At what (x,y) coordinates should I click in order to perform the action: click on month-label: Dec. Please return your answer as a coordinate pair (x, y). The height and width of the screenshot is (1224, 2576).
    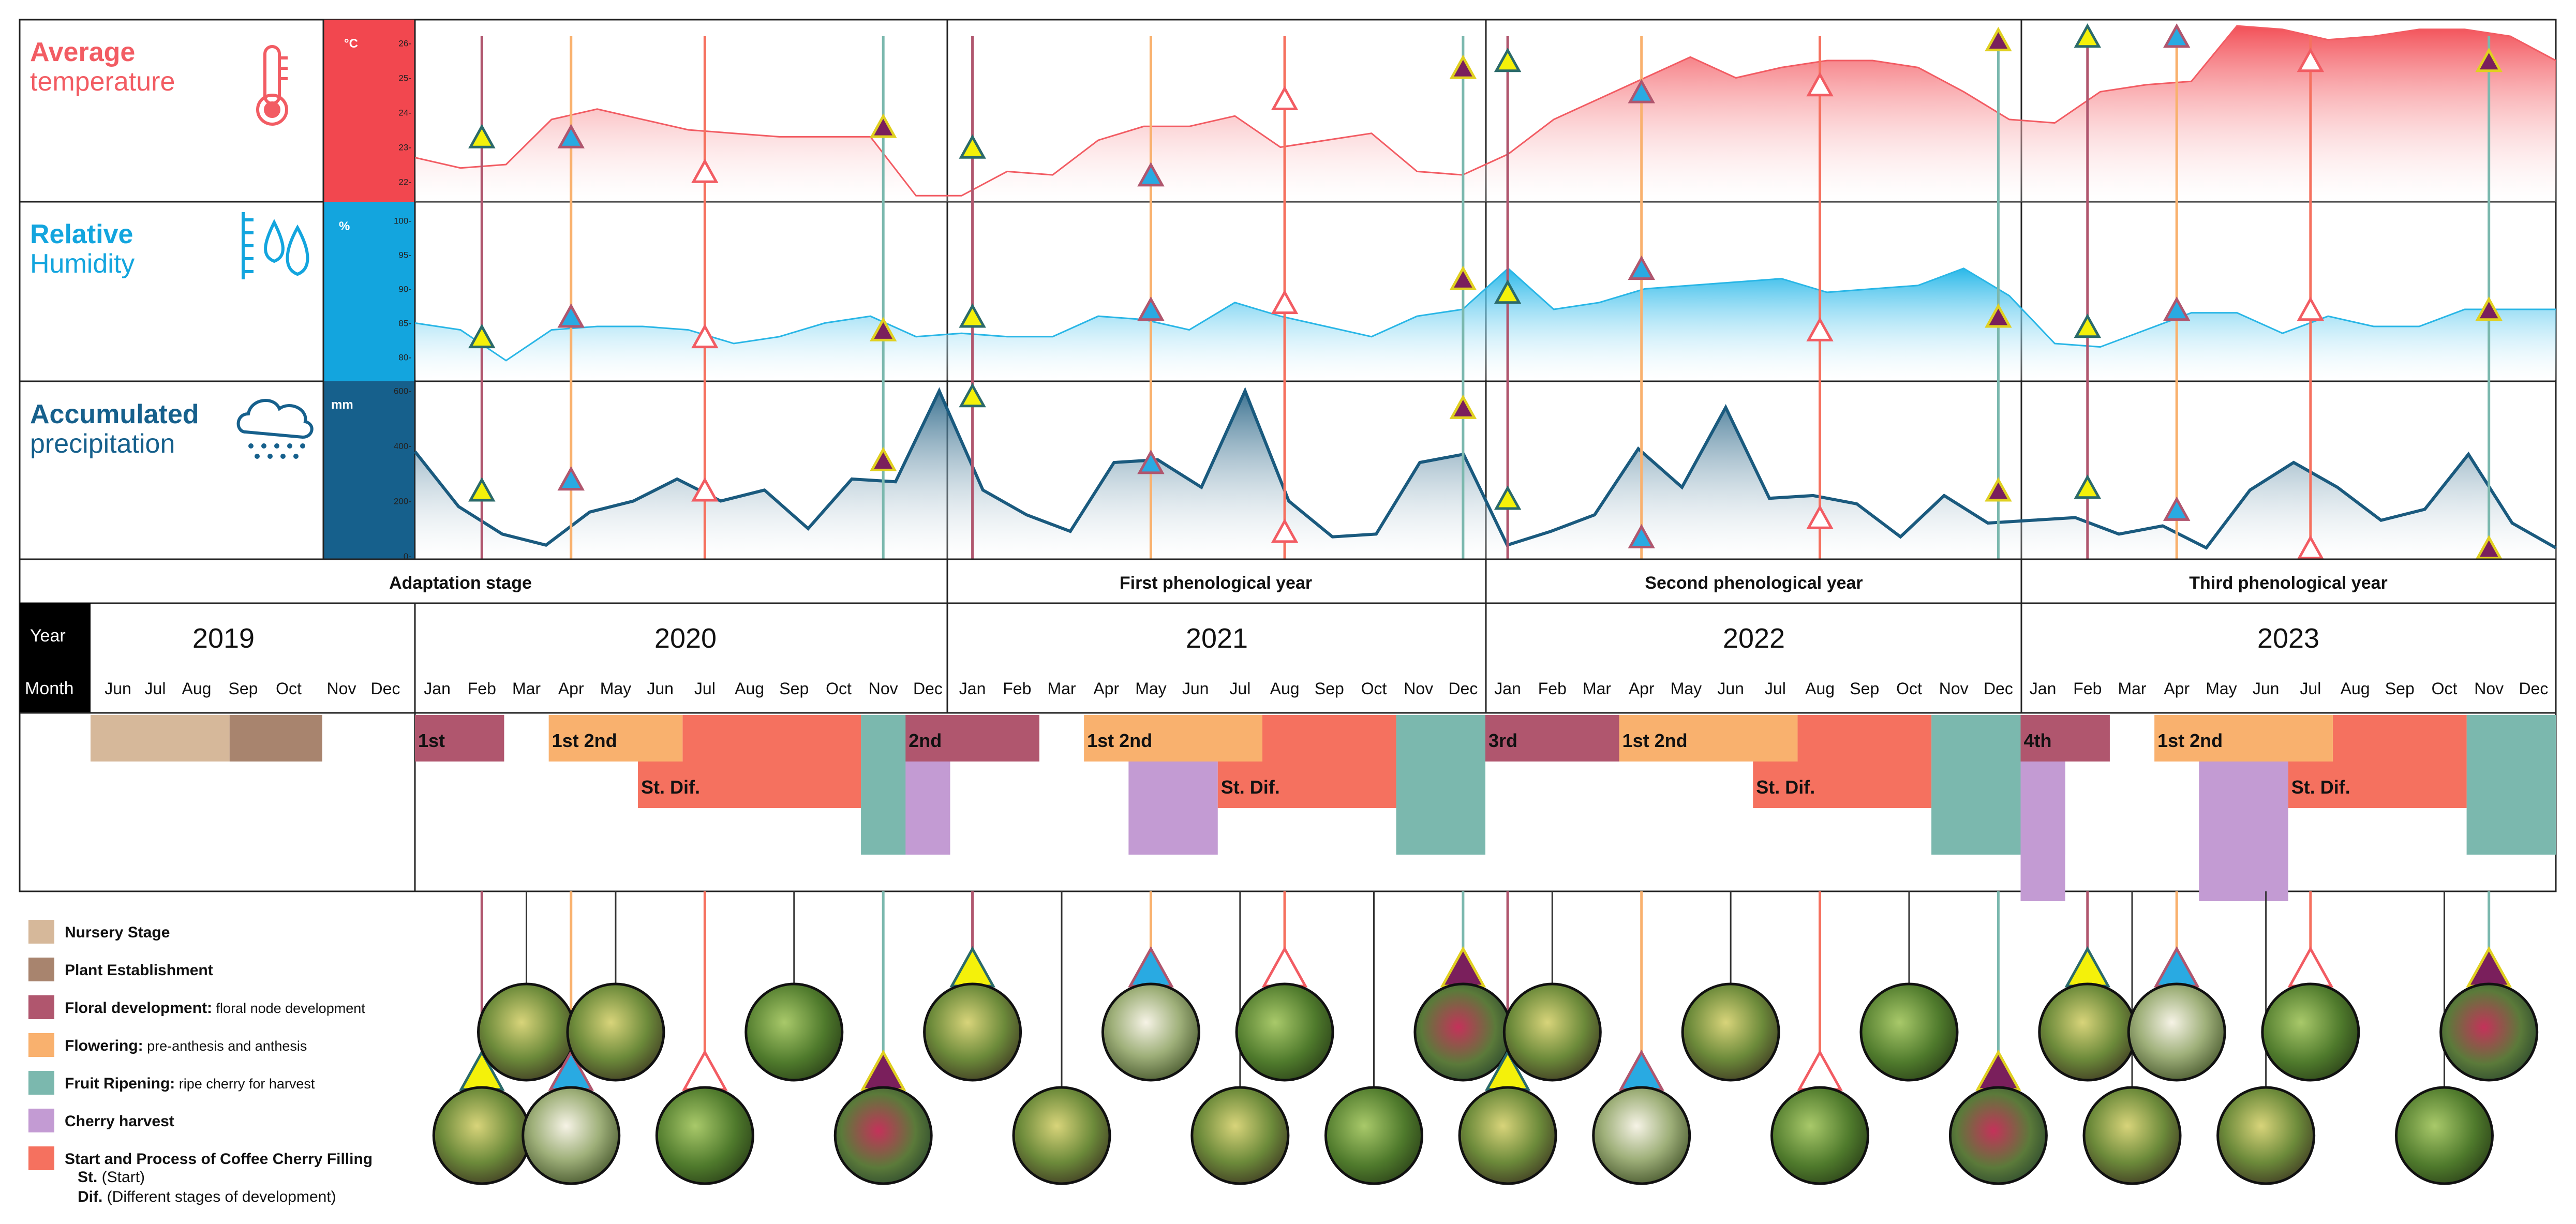
    Looking at the image, I should click on (1463, 688).